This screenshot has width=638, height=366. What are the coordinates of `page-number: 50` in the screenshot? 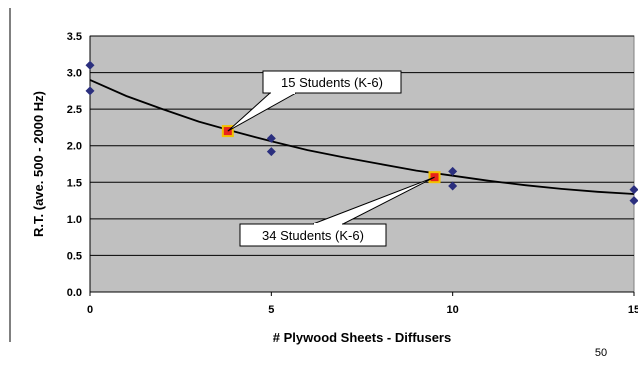 It's located at (601, 353).